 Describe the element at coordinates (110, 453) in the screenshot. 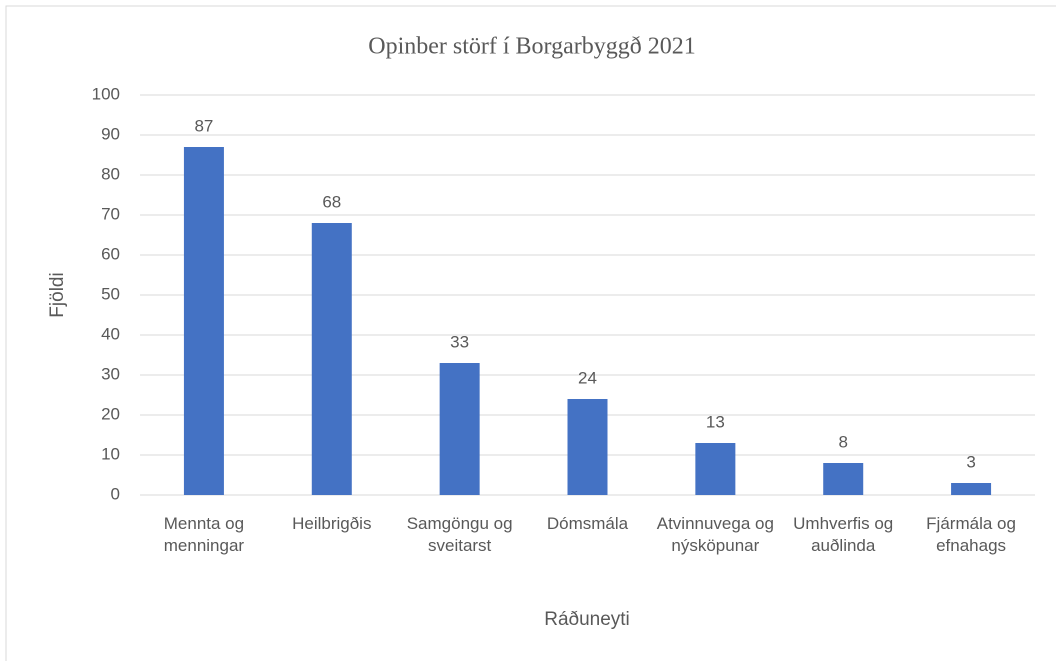

I see `y-tick-label: 10` at that location.